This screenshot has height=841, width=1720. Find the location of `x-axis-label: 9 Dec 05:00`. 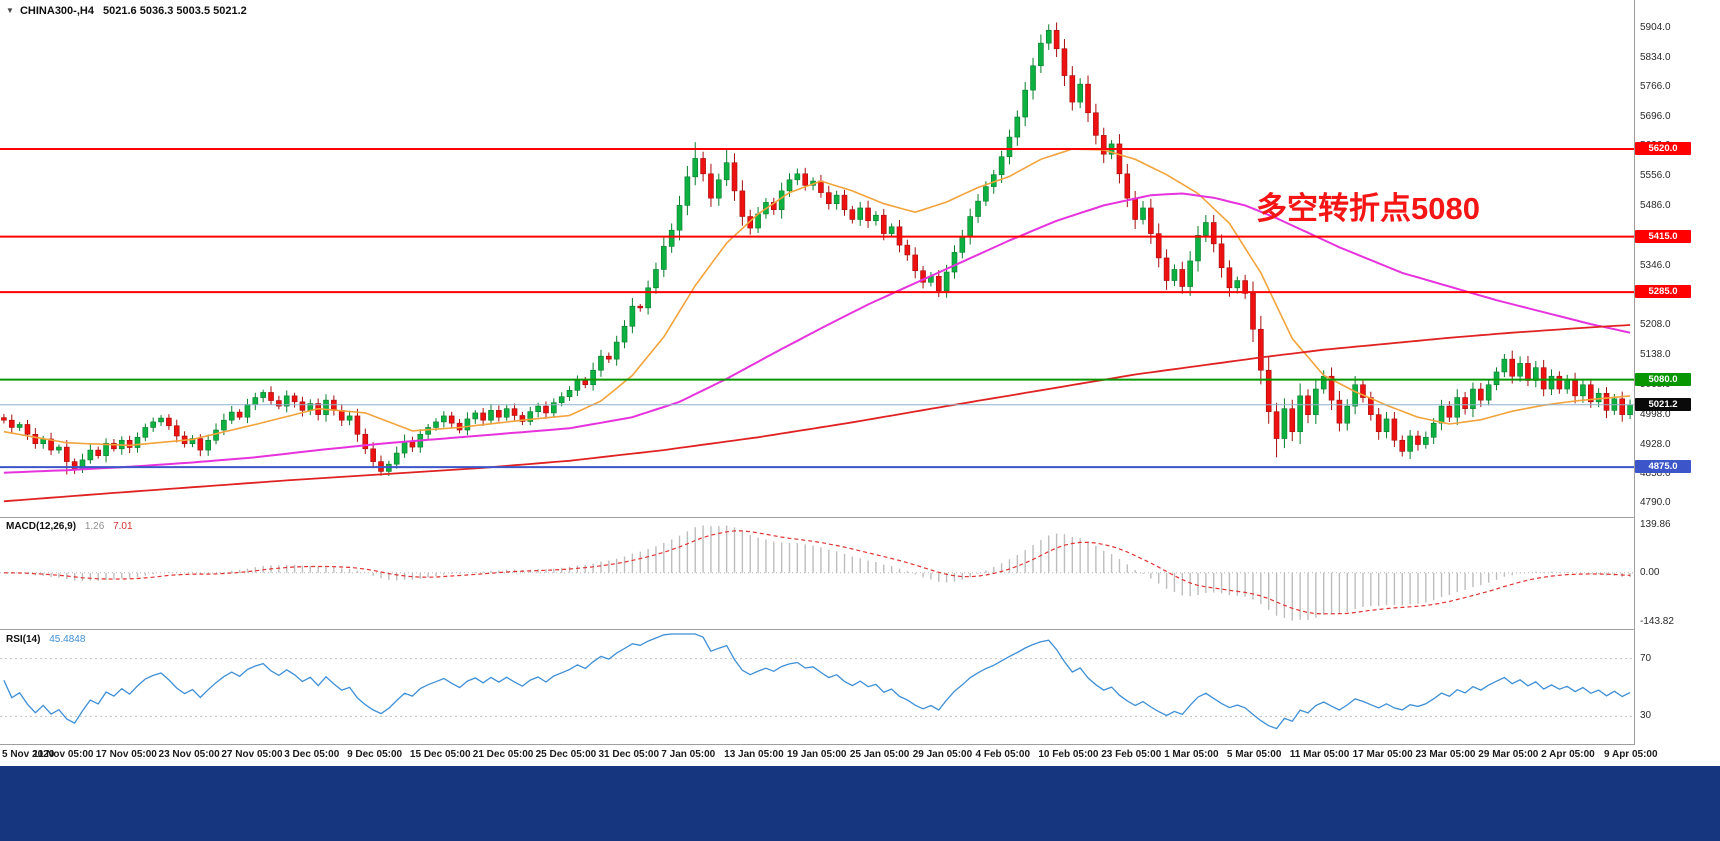

x-axis-label: 9 Dec 05:00 is located at coordinates (375, 754).